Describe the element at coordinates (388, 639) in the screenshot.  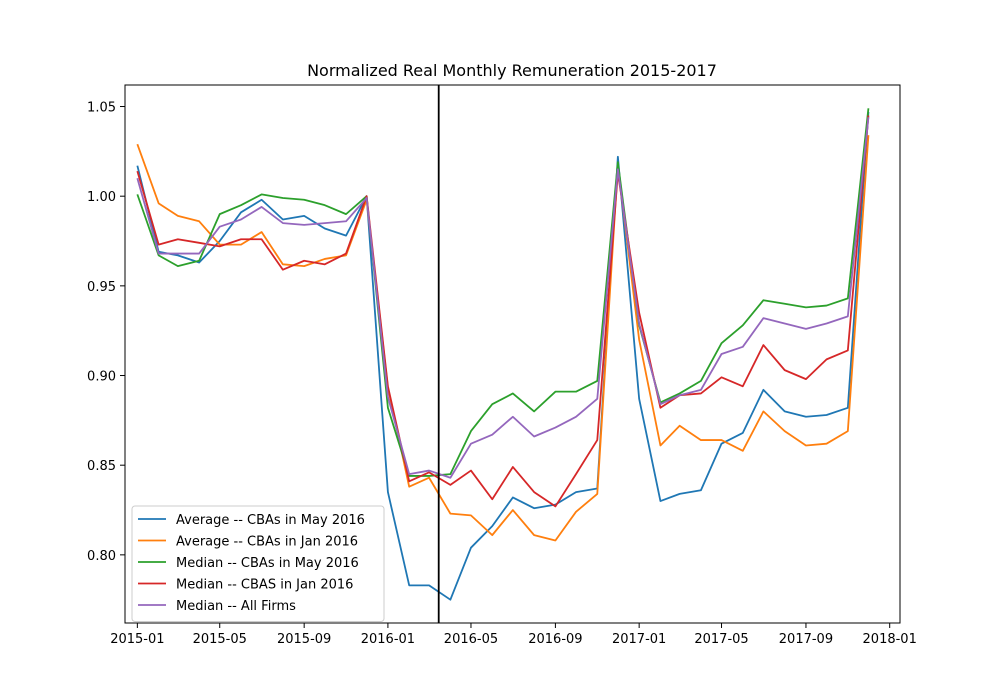
I see `x-tick-label: 2016-01` at that location.